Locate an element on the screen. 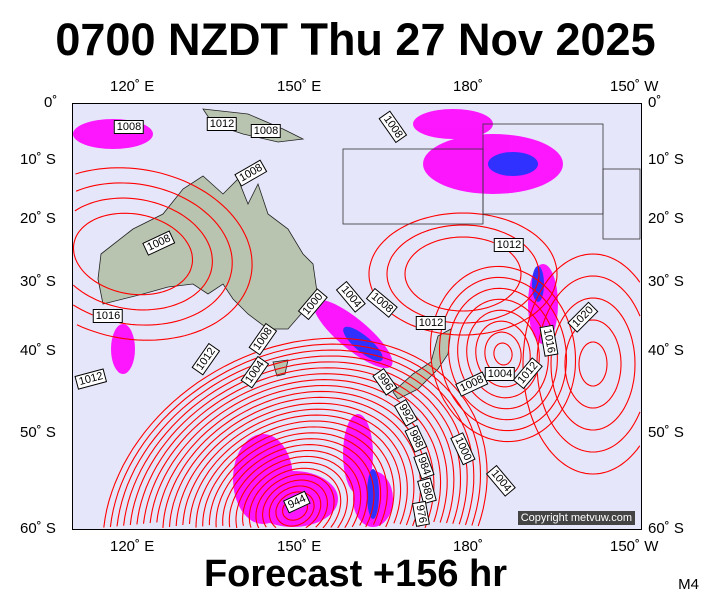 The width and height of the screenshot is (711, 600). lat-label-right: 40˚ S is located at coordinates (666, 350).